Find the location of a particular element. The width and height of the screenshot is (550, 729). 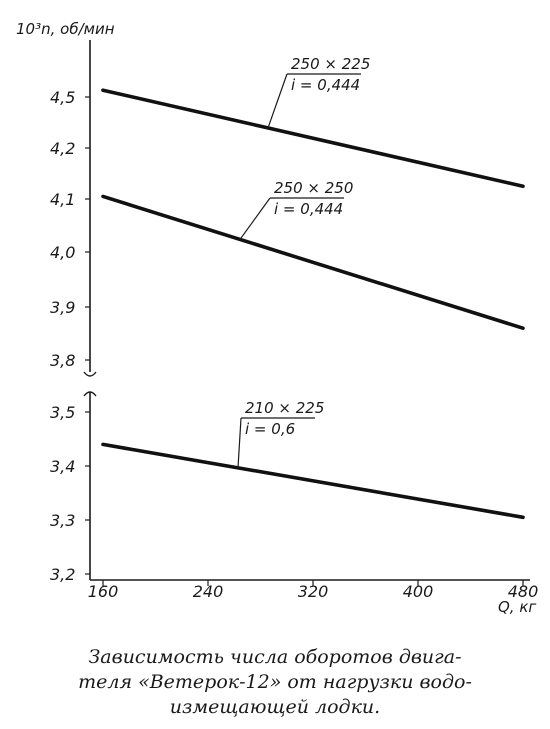

caption-line-2: теля «Ветерок-12» от нагрузки водо- is located at coordinates (275, 682).